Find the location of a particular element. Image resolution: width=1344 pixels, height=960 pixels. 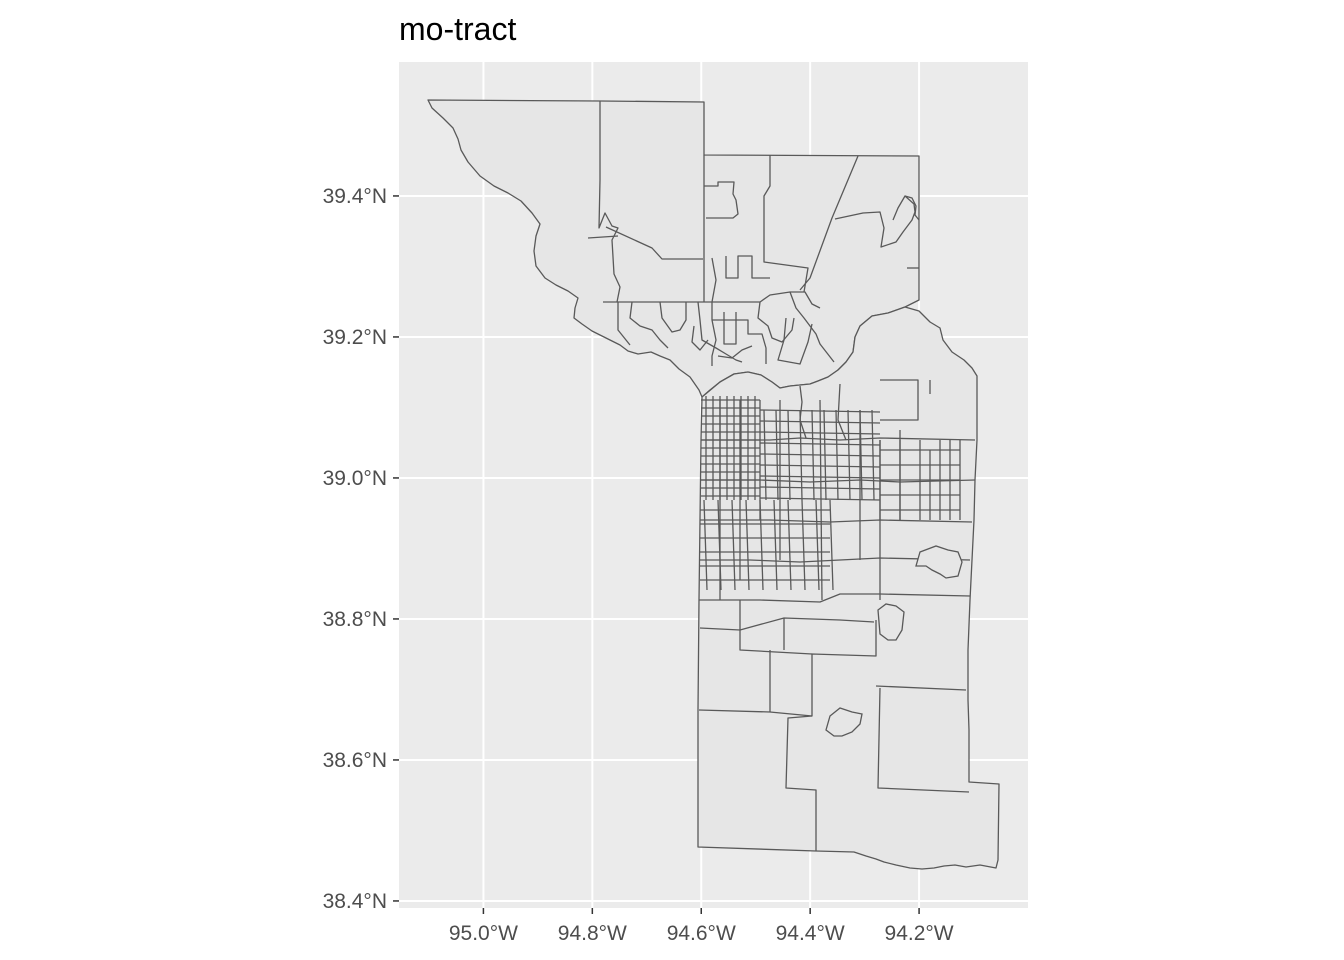

x-tick-label: 94.4°W is located at coordinates (810, 933).